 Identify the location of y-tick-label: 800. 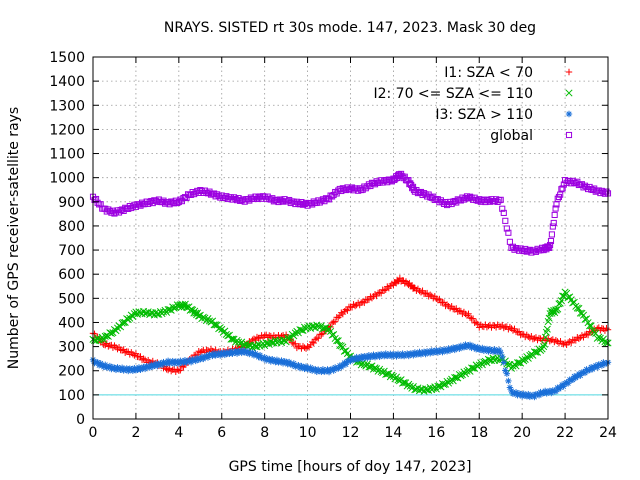
(71, 227).